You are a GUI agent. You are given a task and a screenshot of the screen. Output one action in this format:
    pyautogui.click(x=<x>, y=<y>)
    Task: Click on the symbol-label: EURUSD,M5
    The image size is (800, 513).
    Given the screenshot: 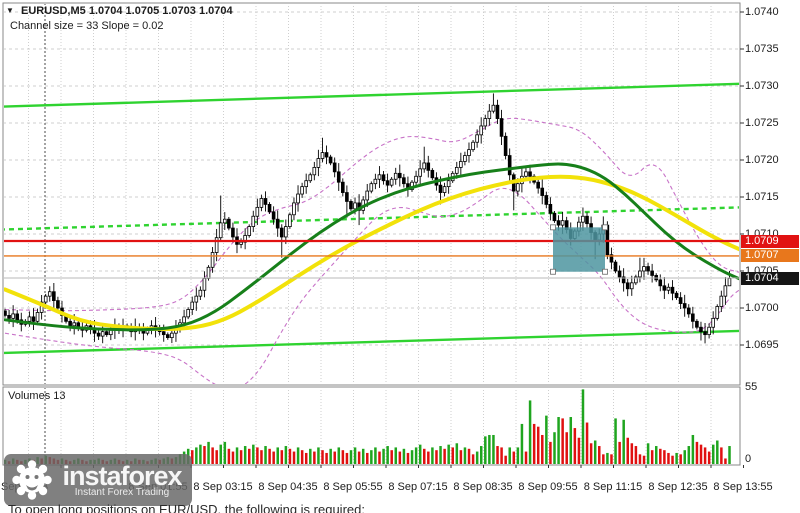 What is the action you would take?
    pyautogui.click(x=53, y=11)
    